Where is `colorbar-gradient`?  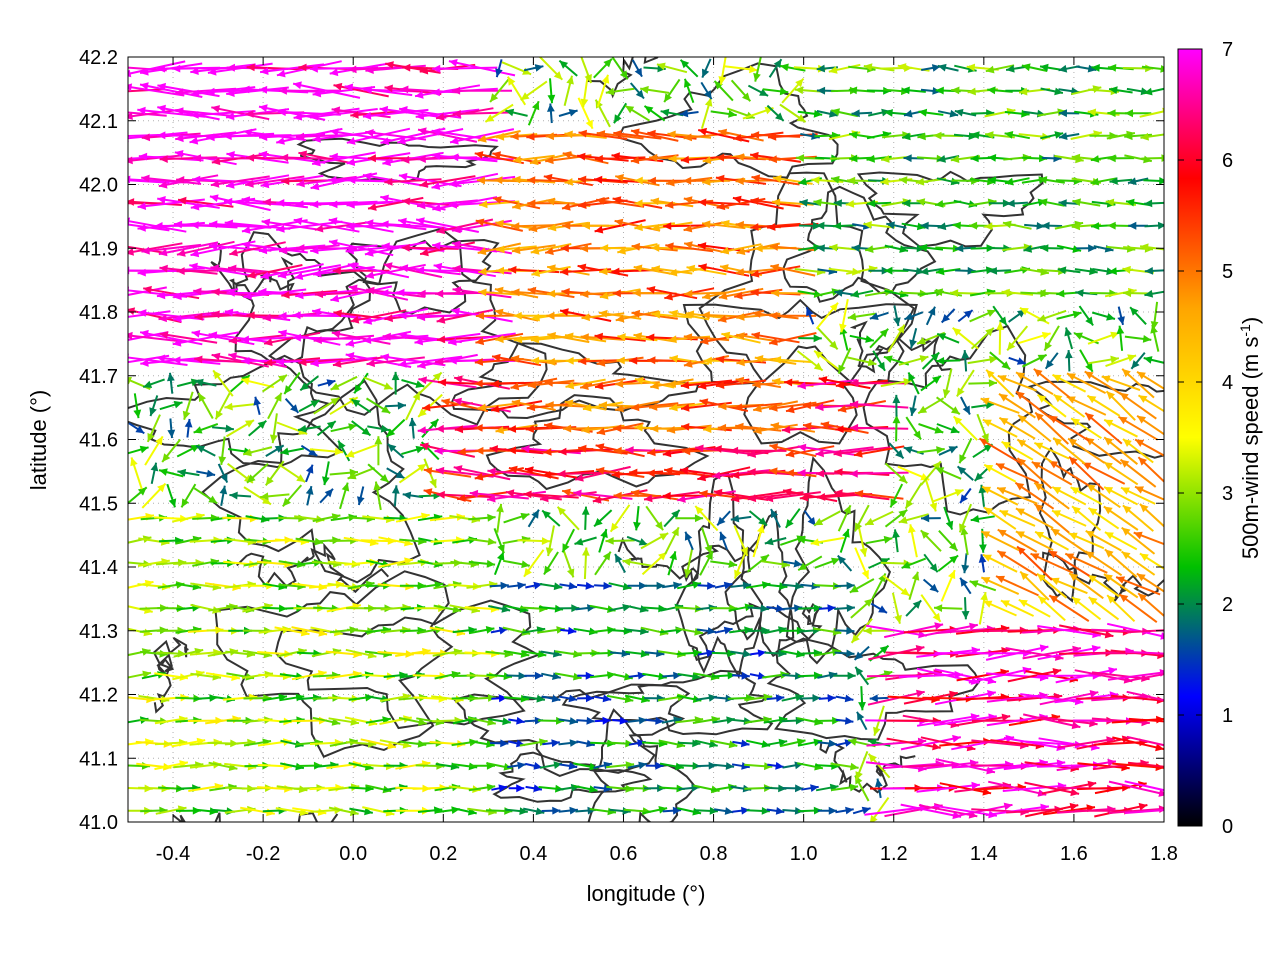 colorbar-gradient is located at coordinates (1190, 437).